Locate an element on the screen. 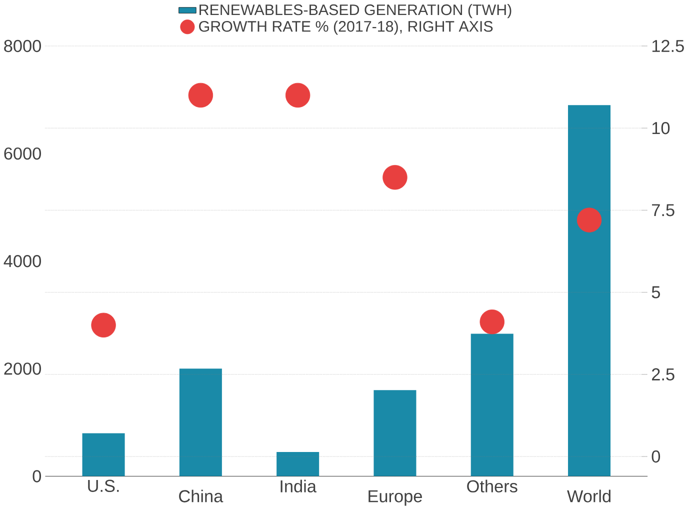 Image resolution: width=688 pixels, height=509 pixels. x-tick-label: China is located at coordinates (201, 496).